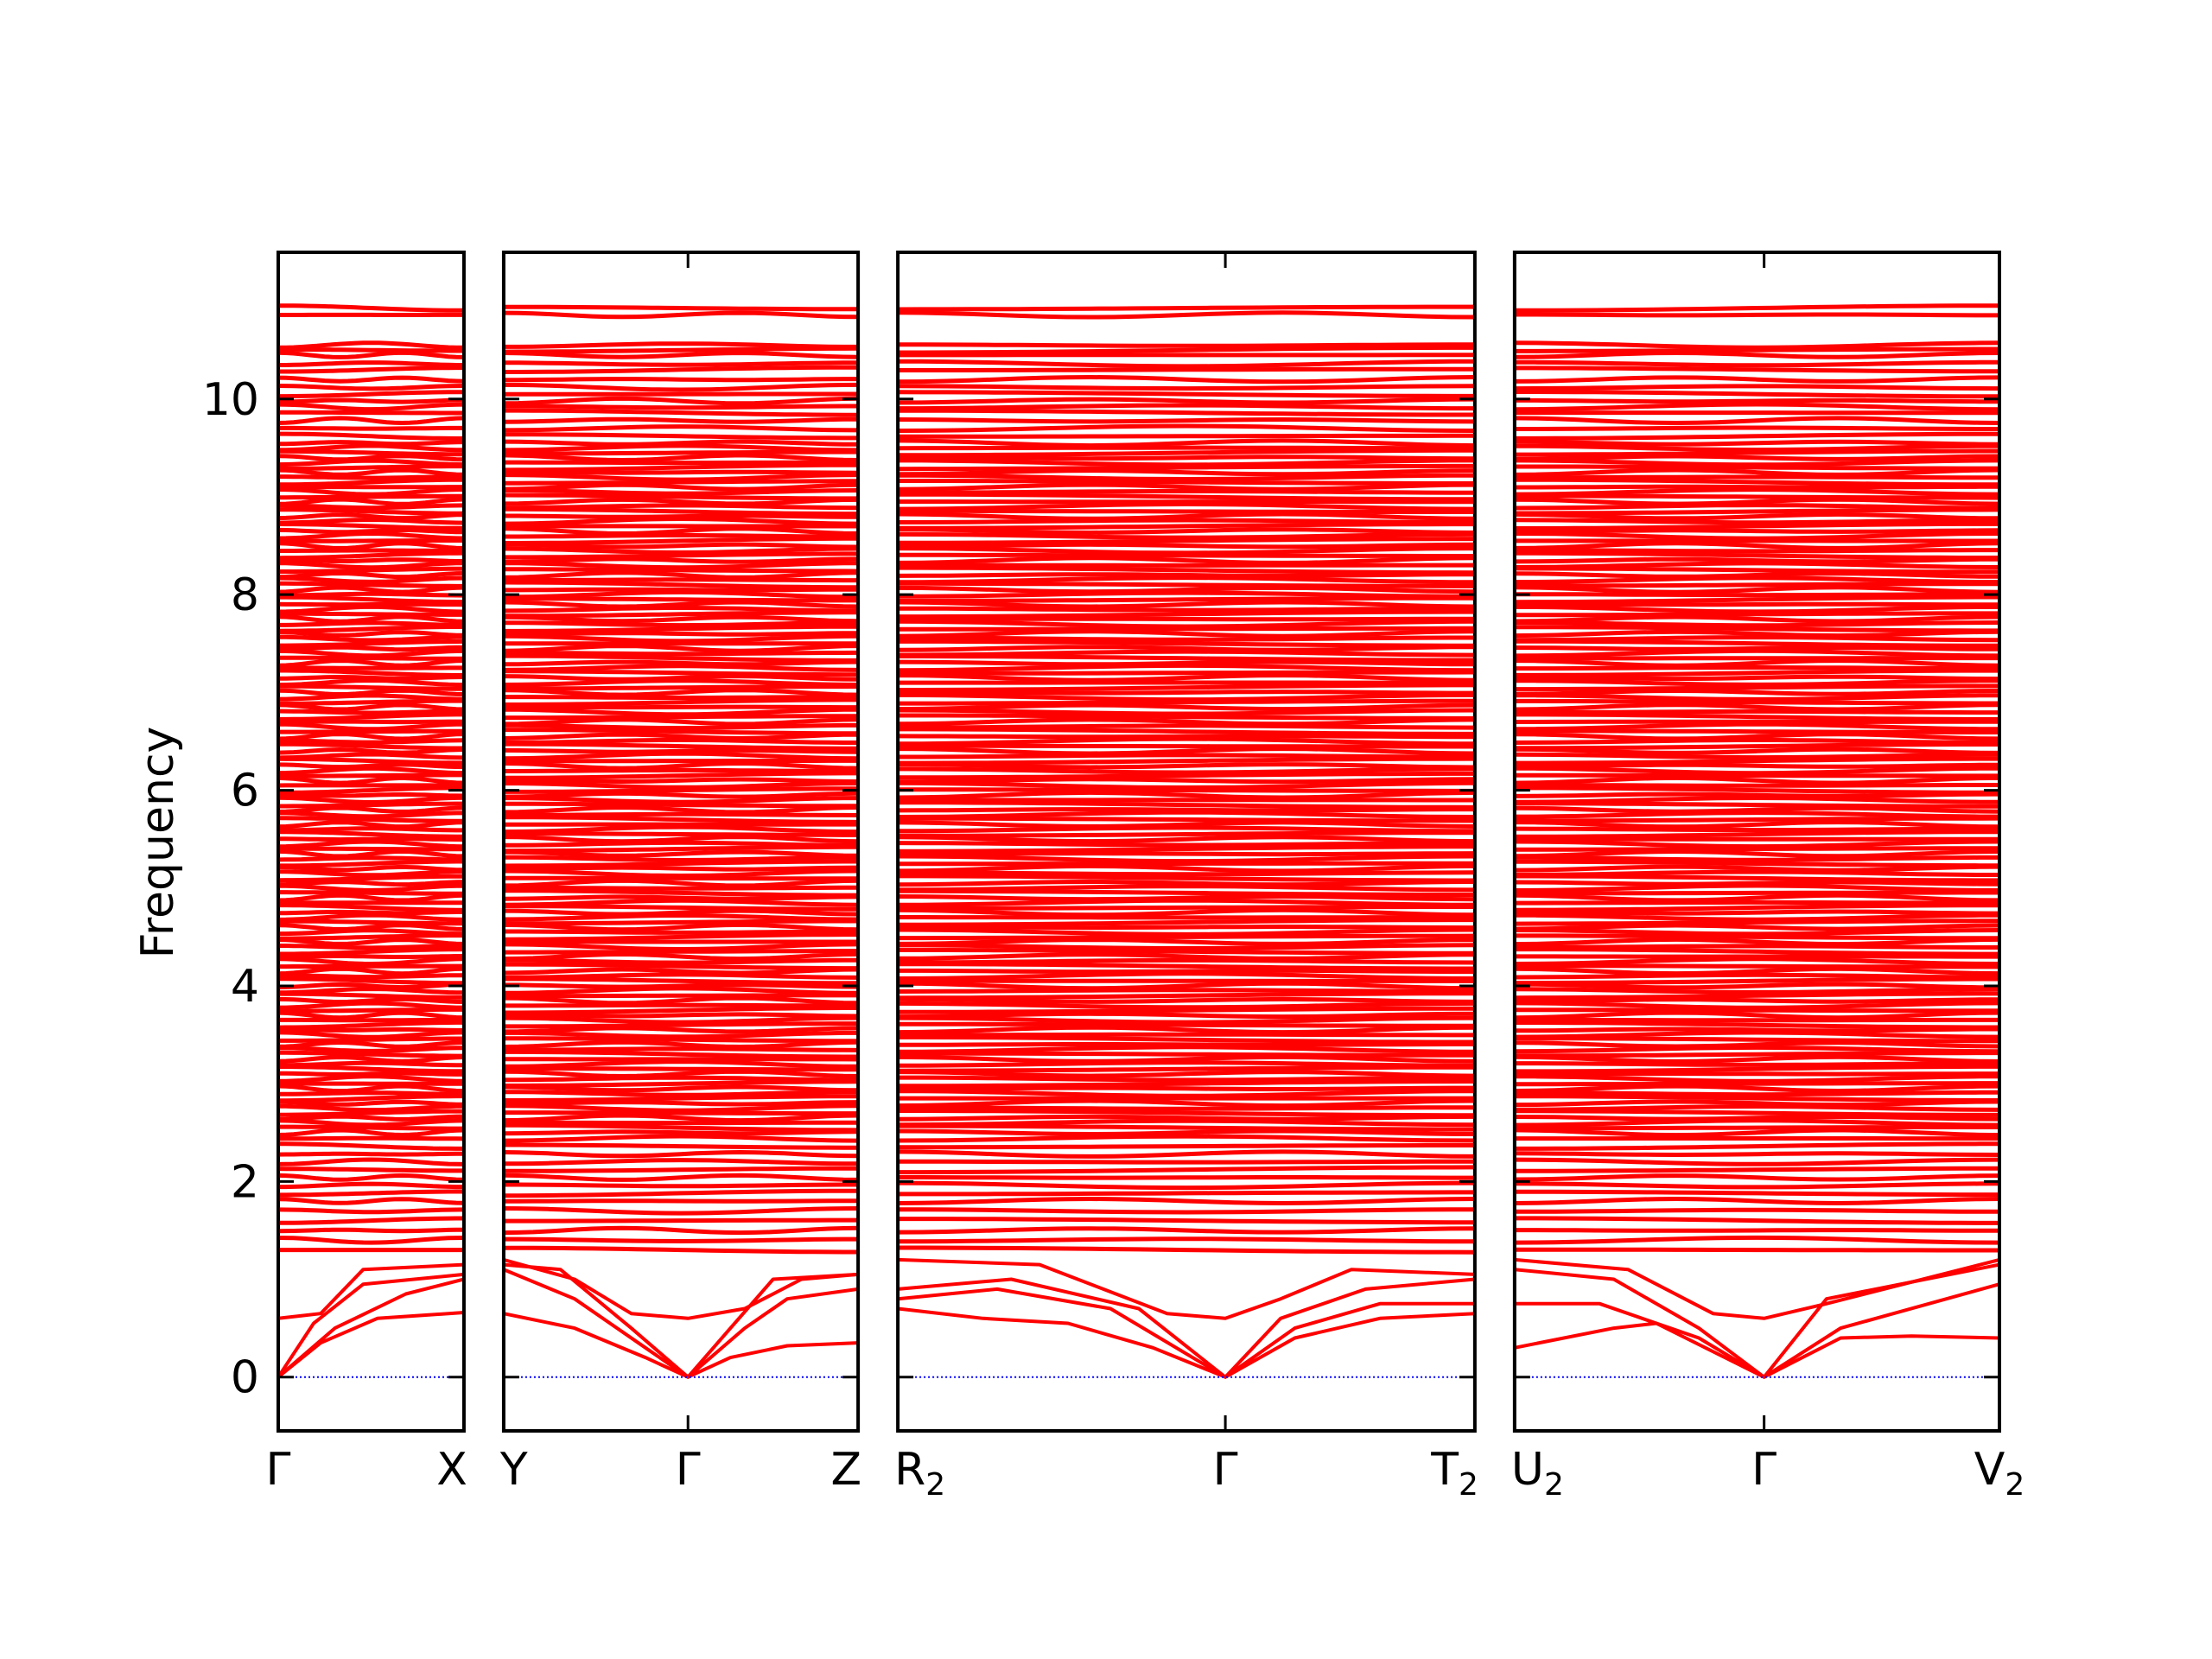 This screenshot has width=2212, height=1659. I want to click on x-tick-label: Γ, so click(688, 1470).